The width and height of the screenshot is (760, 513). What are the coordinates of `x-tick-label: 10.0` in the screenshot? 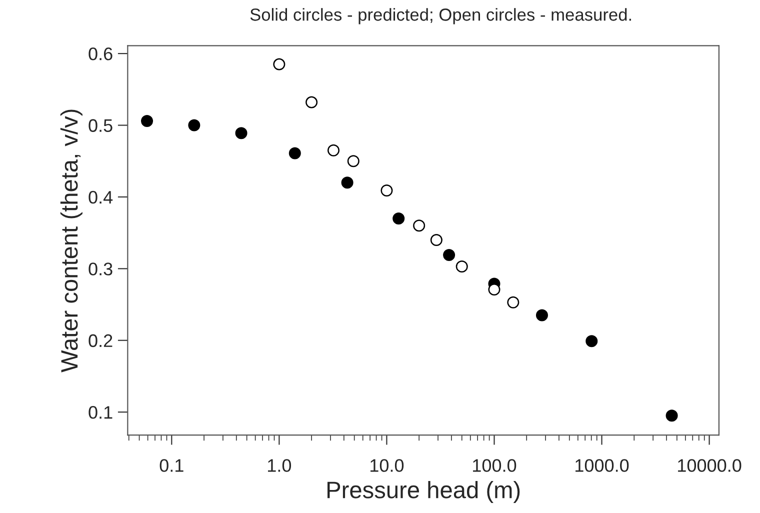 It's located at (387, 465).